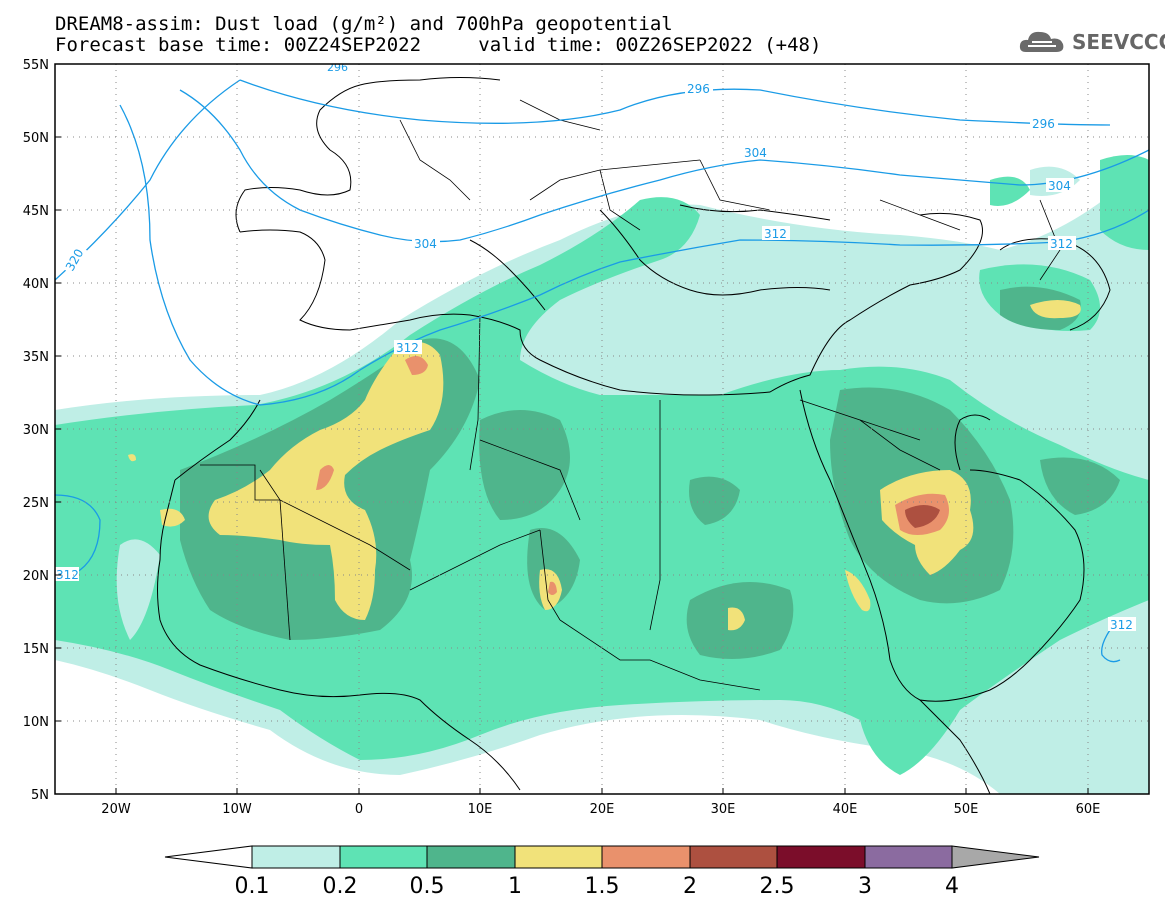 The image size is (1165, 907). What do you see at coordinates (602, 872) in the screenshot?
I see `color-legend: 0.1 0.2 0.5 1 1.5 2 2.5 3 4` at bounding box center [602, 872].